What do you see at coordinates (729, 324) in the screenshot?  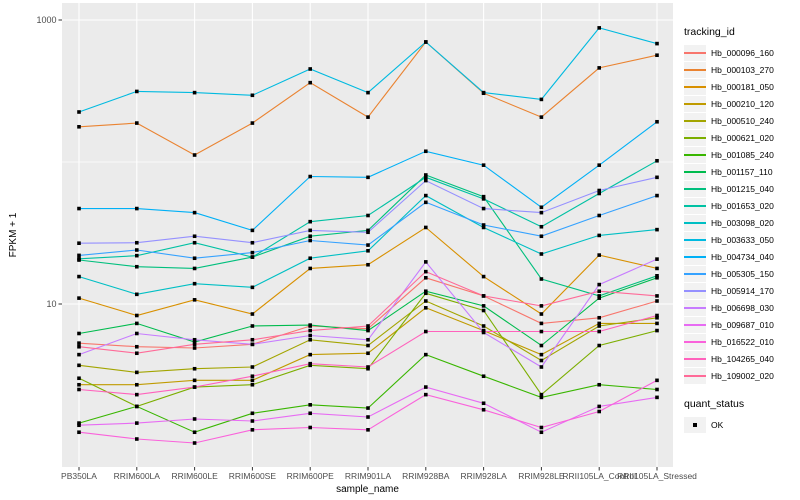 I see `legend-item-Hb_009687_010: Hb_009687_010` at bounding box center [729, 324].